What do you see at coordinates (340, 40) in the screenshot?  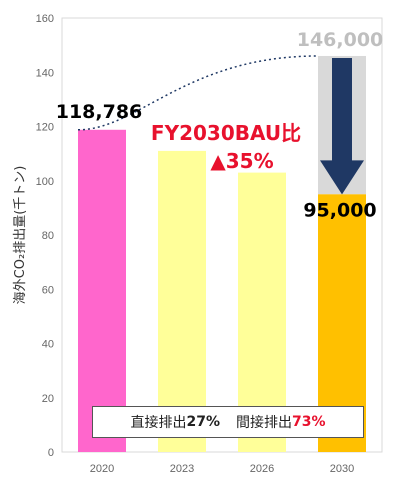 I see `bau-value-label: 146,000` at bounding box center [340, 40].